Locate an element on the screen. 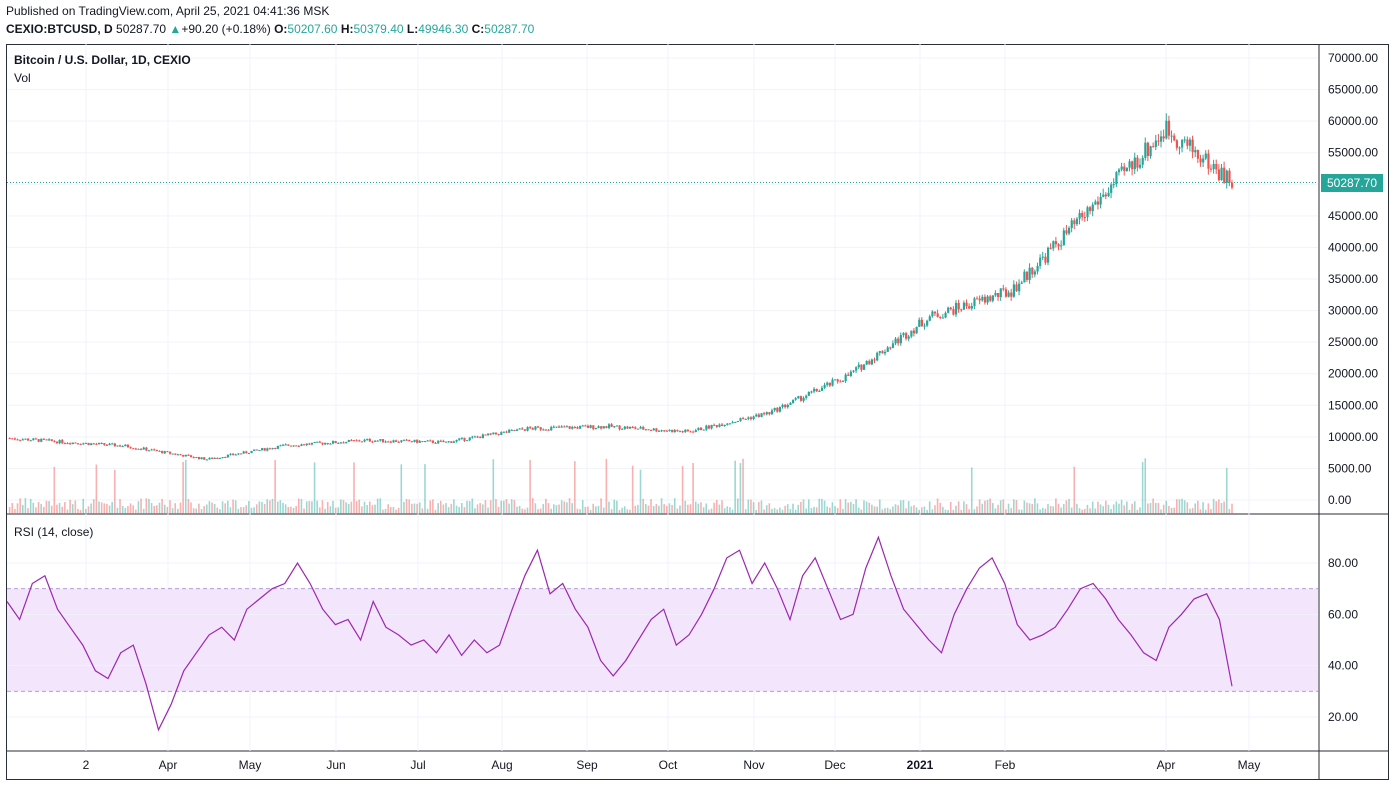 The height and width of the screenshot is (785, 1396). low-label: L: is located at coordinates (412, 29).